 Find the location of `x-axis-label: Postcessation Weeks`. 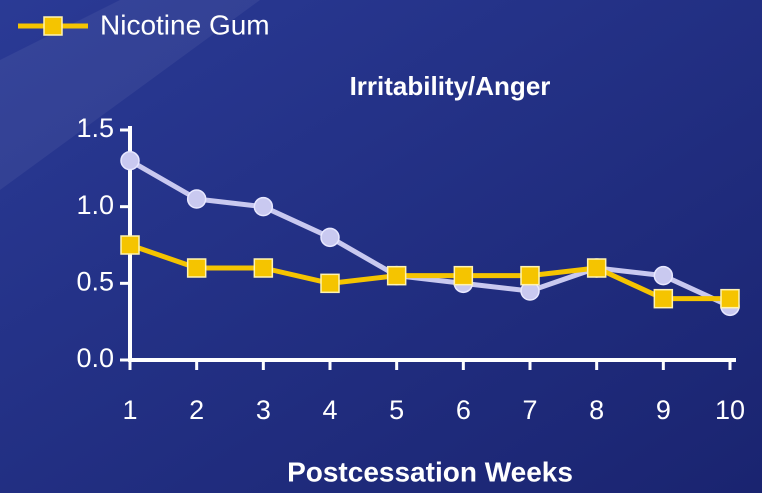

x-axis-label: Postcessation Weeks is located at coordinates (430, 471).